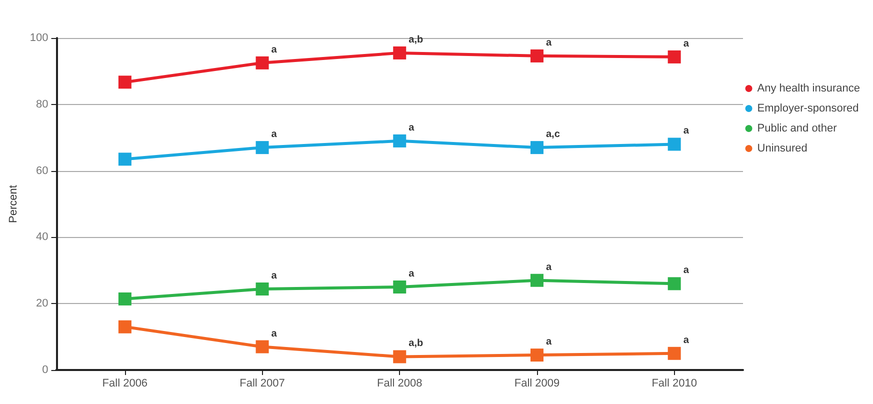 The width and height of the screenshot is (873, 404). I want to click on y-tick-label: 80, so click(42, 104).